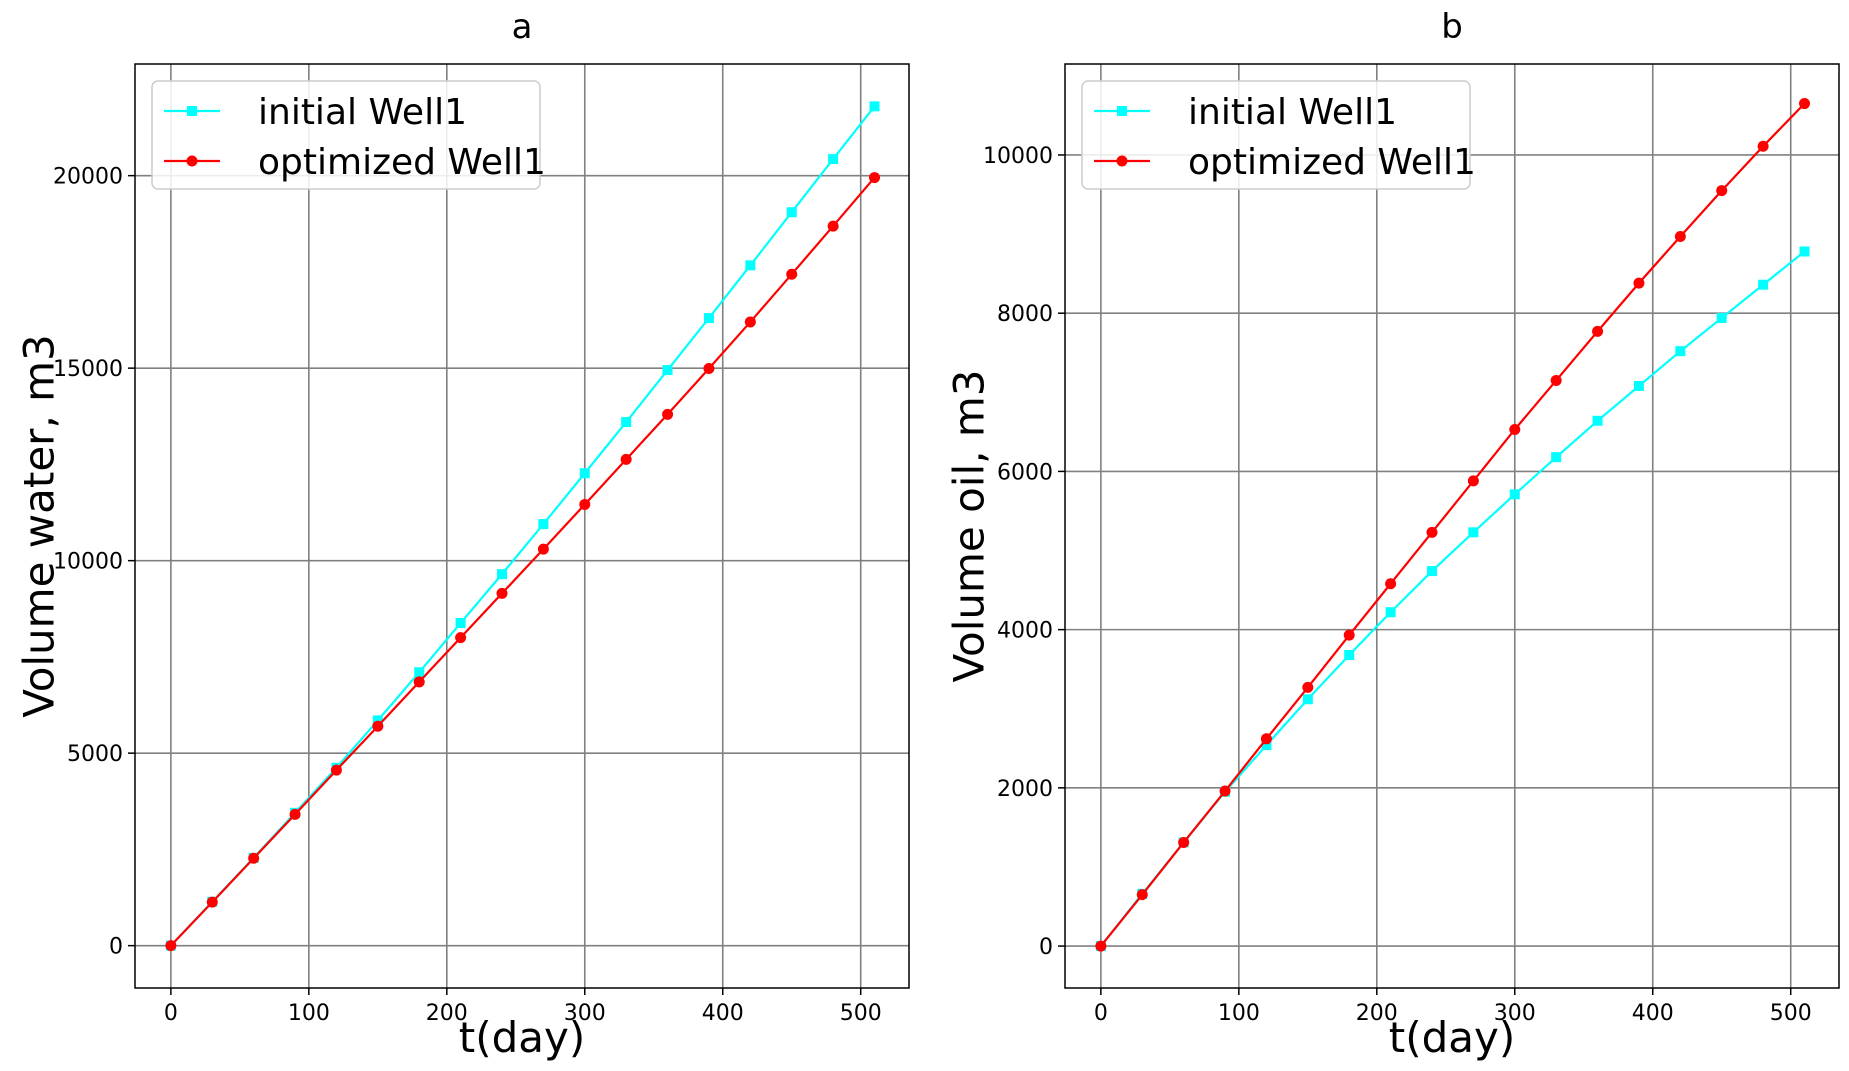 Image resolution: width=1849 pixels, height=1071 pixels. I want to click on y-tick-label: 20000, so click(88, 177).